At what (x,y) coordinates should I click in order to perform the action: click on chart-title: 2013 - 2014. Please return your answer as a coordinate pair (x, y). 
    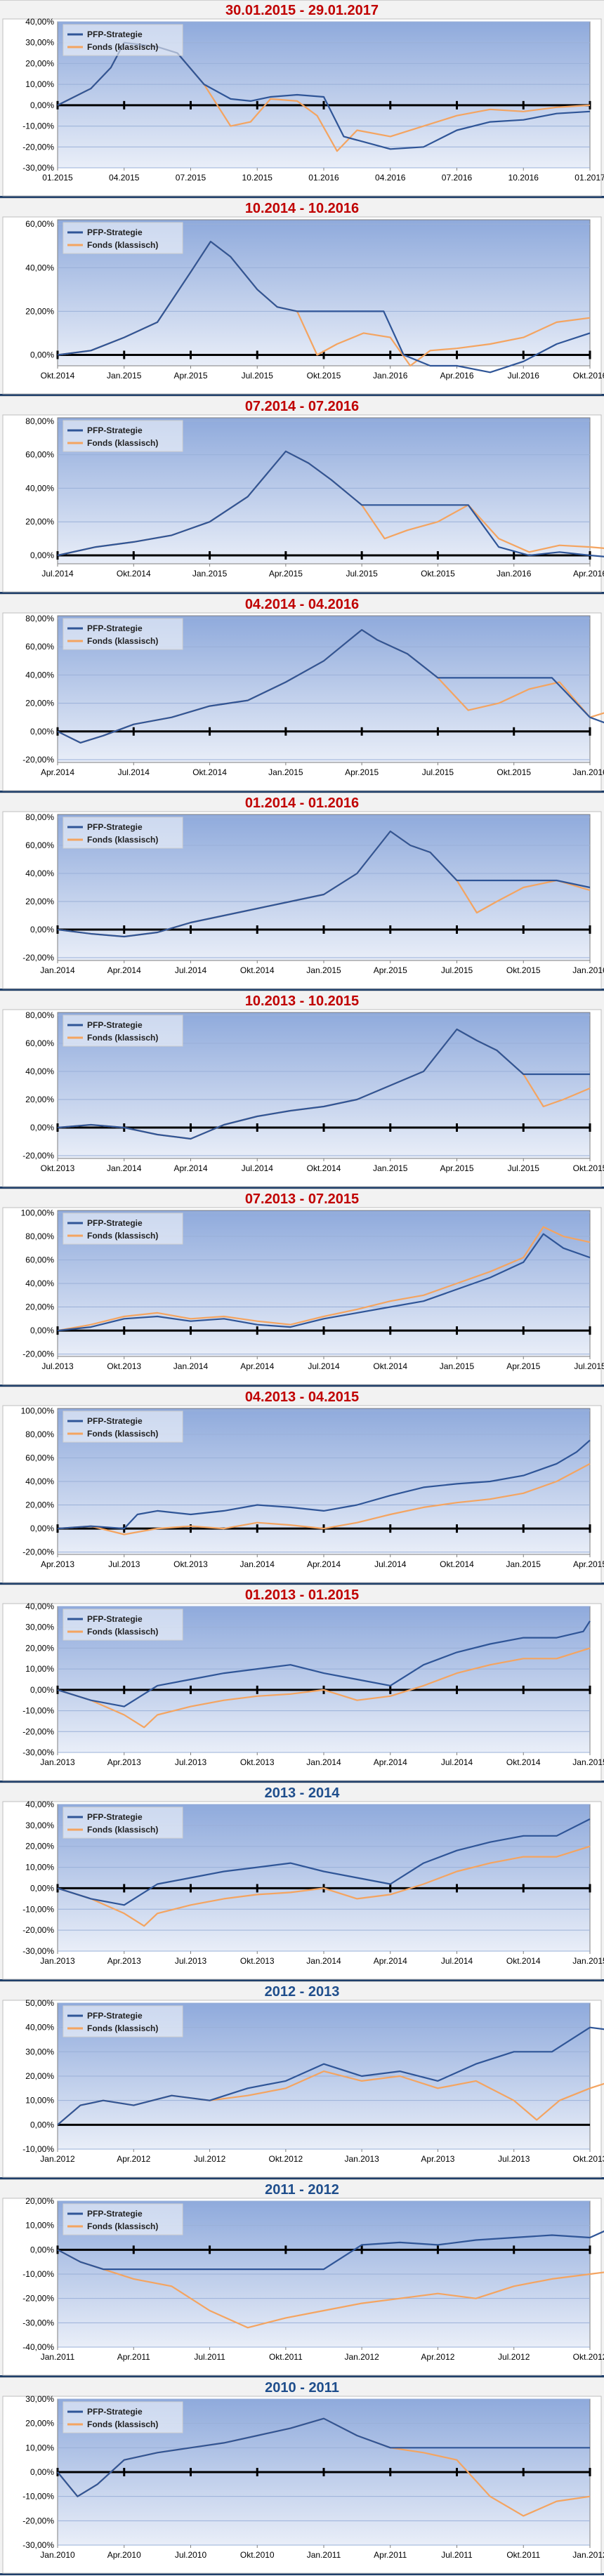
    Looking at the image, I should click on (302, 1793).